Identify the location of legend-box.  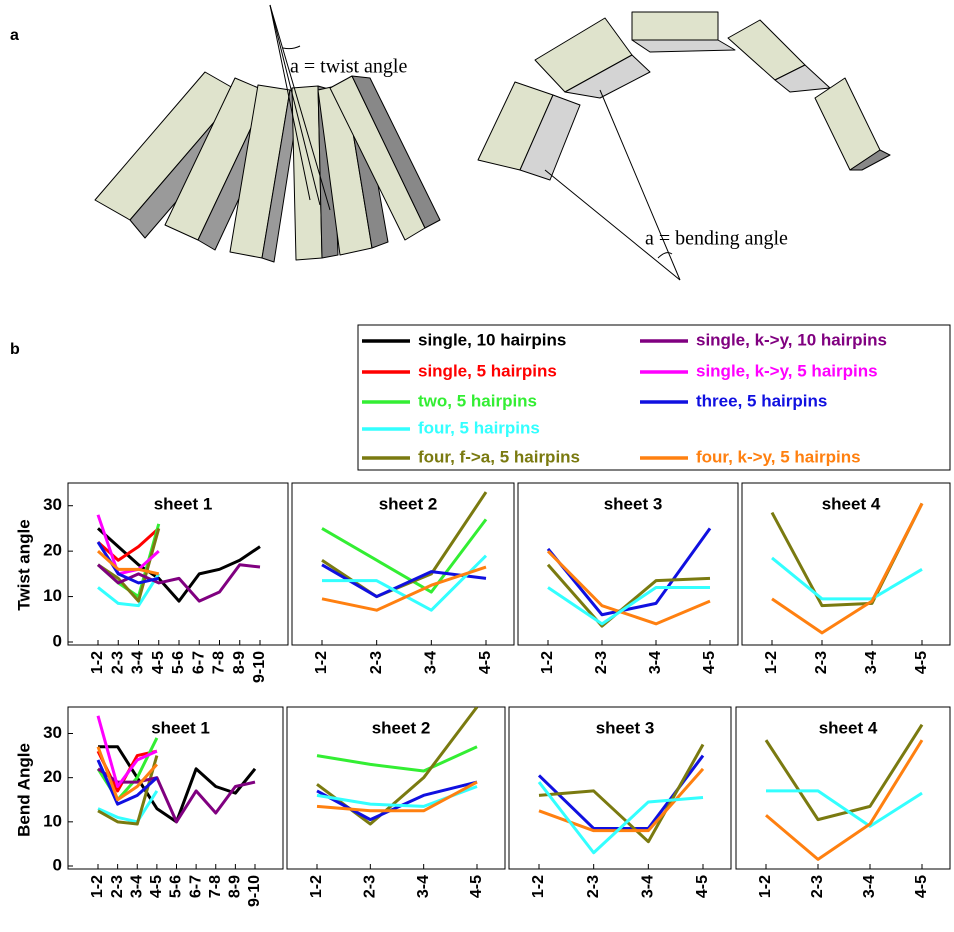
(654, 397).